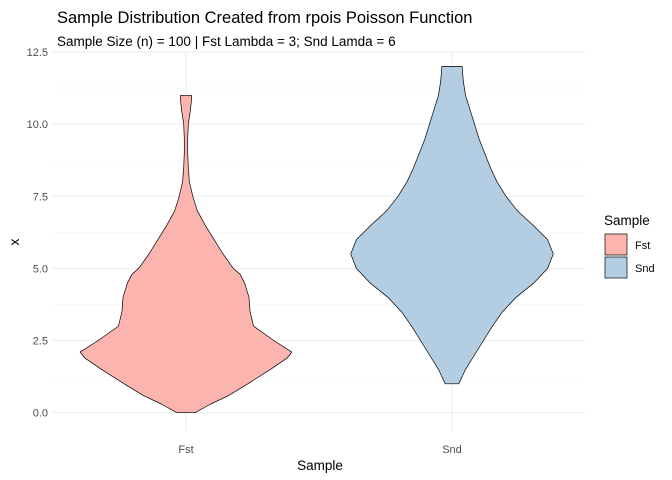  What do you see at coordinates (40, 414) in the screenshot?
I see `y-tick-label: 0.0` at bounding box center [40, 414].